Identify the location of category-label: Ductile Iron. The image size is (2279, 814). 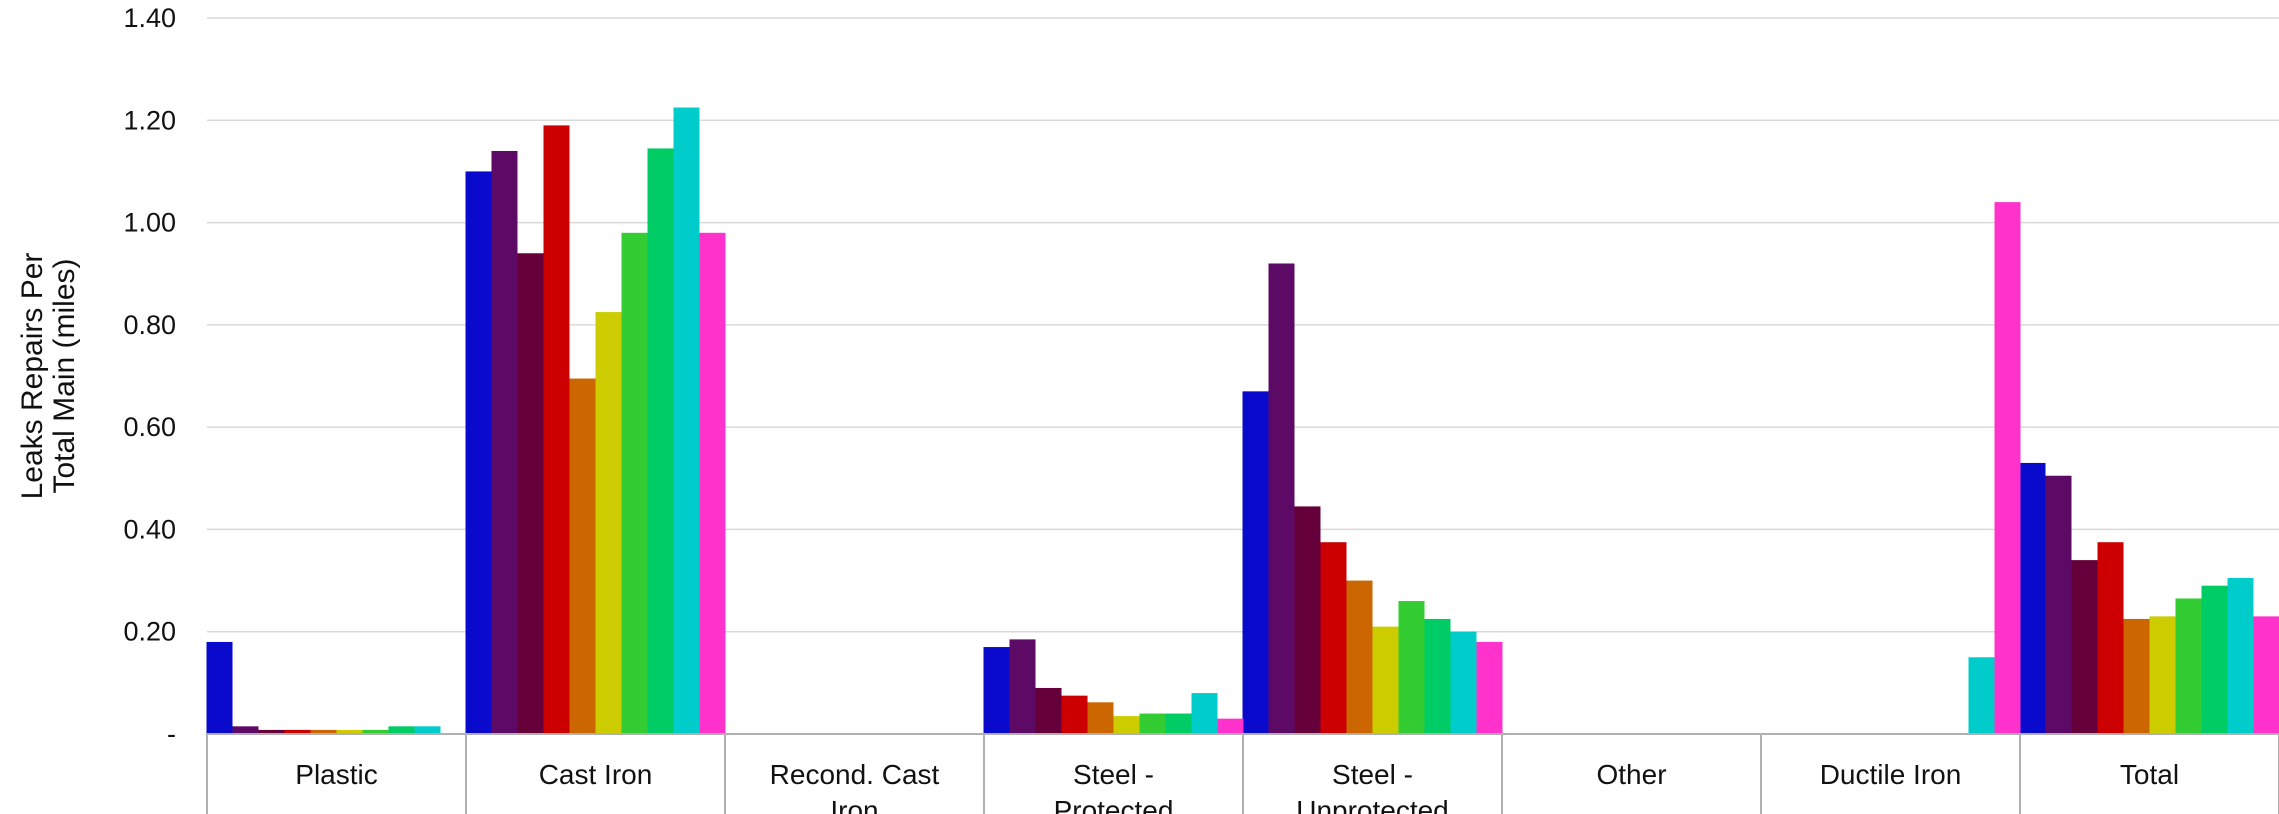
(1891, 774).